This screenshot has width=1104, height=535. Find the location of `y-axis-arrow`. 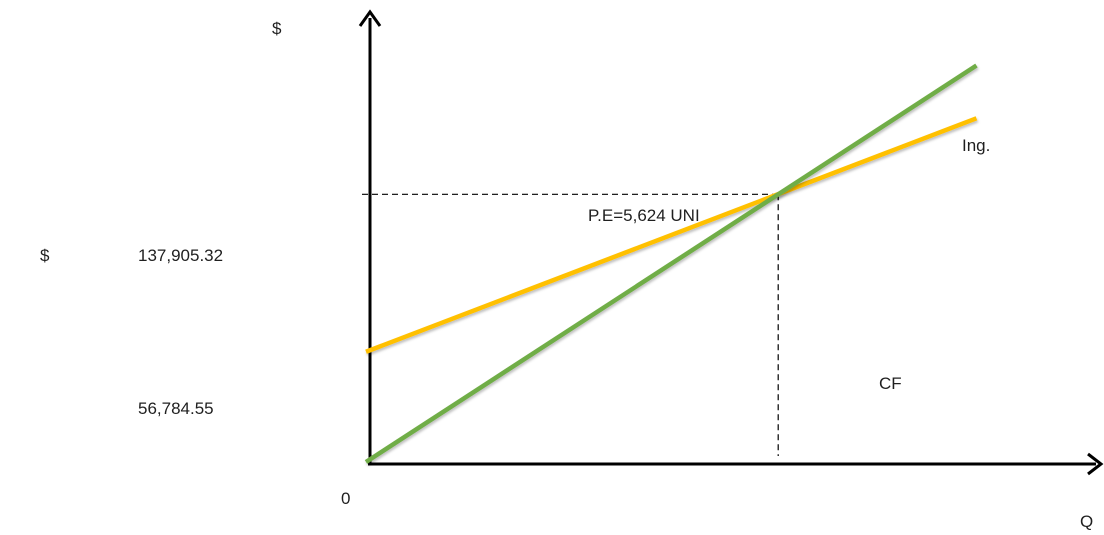

y-axis-arrow is located at coordinates (370, 18).